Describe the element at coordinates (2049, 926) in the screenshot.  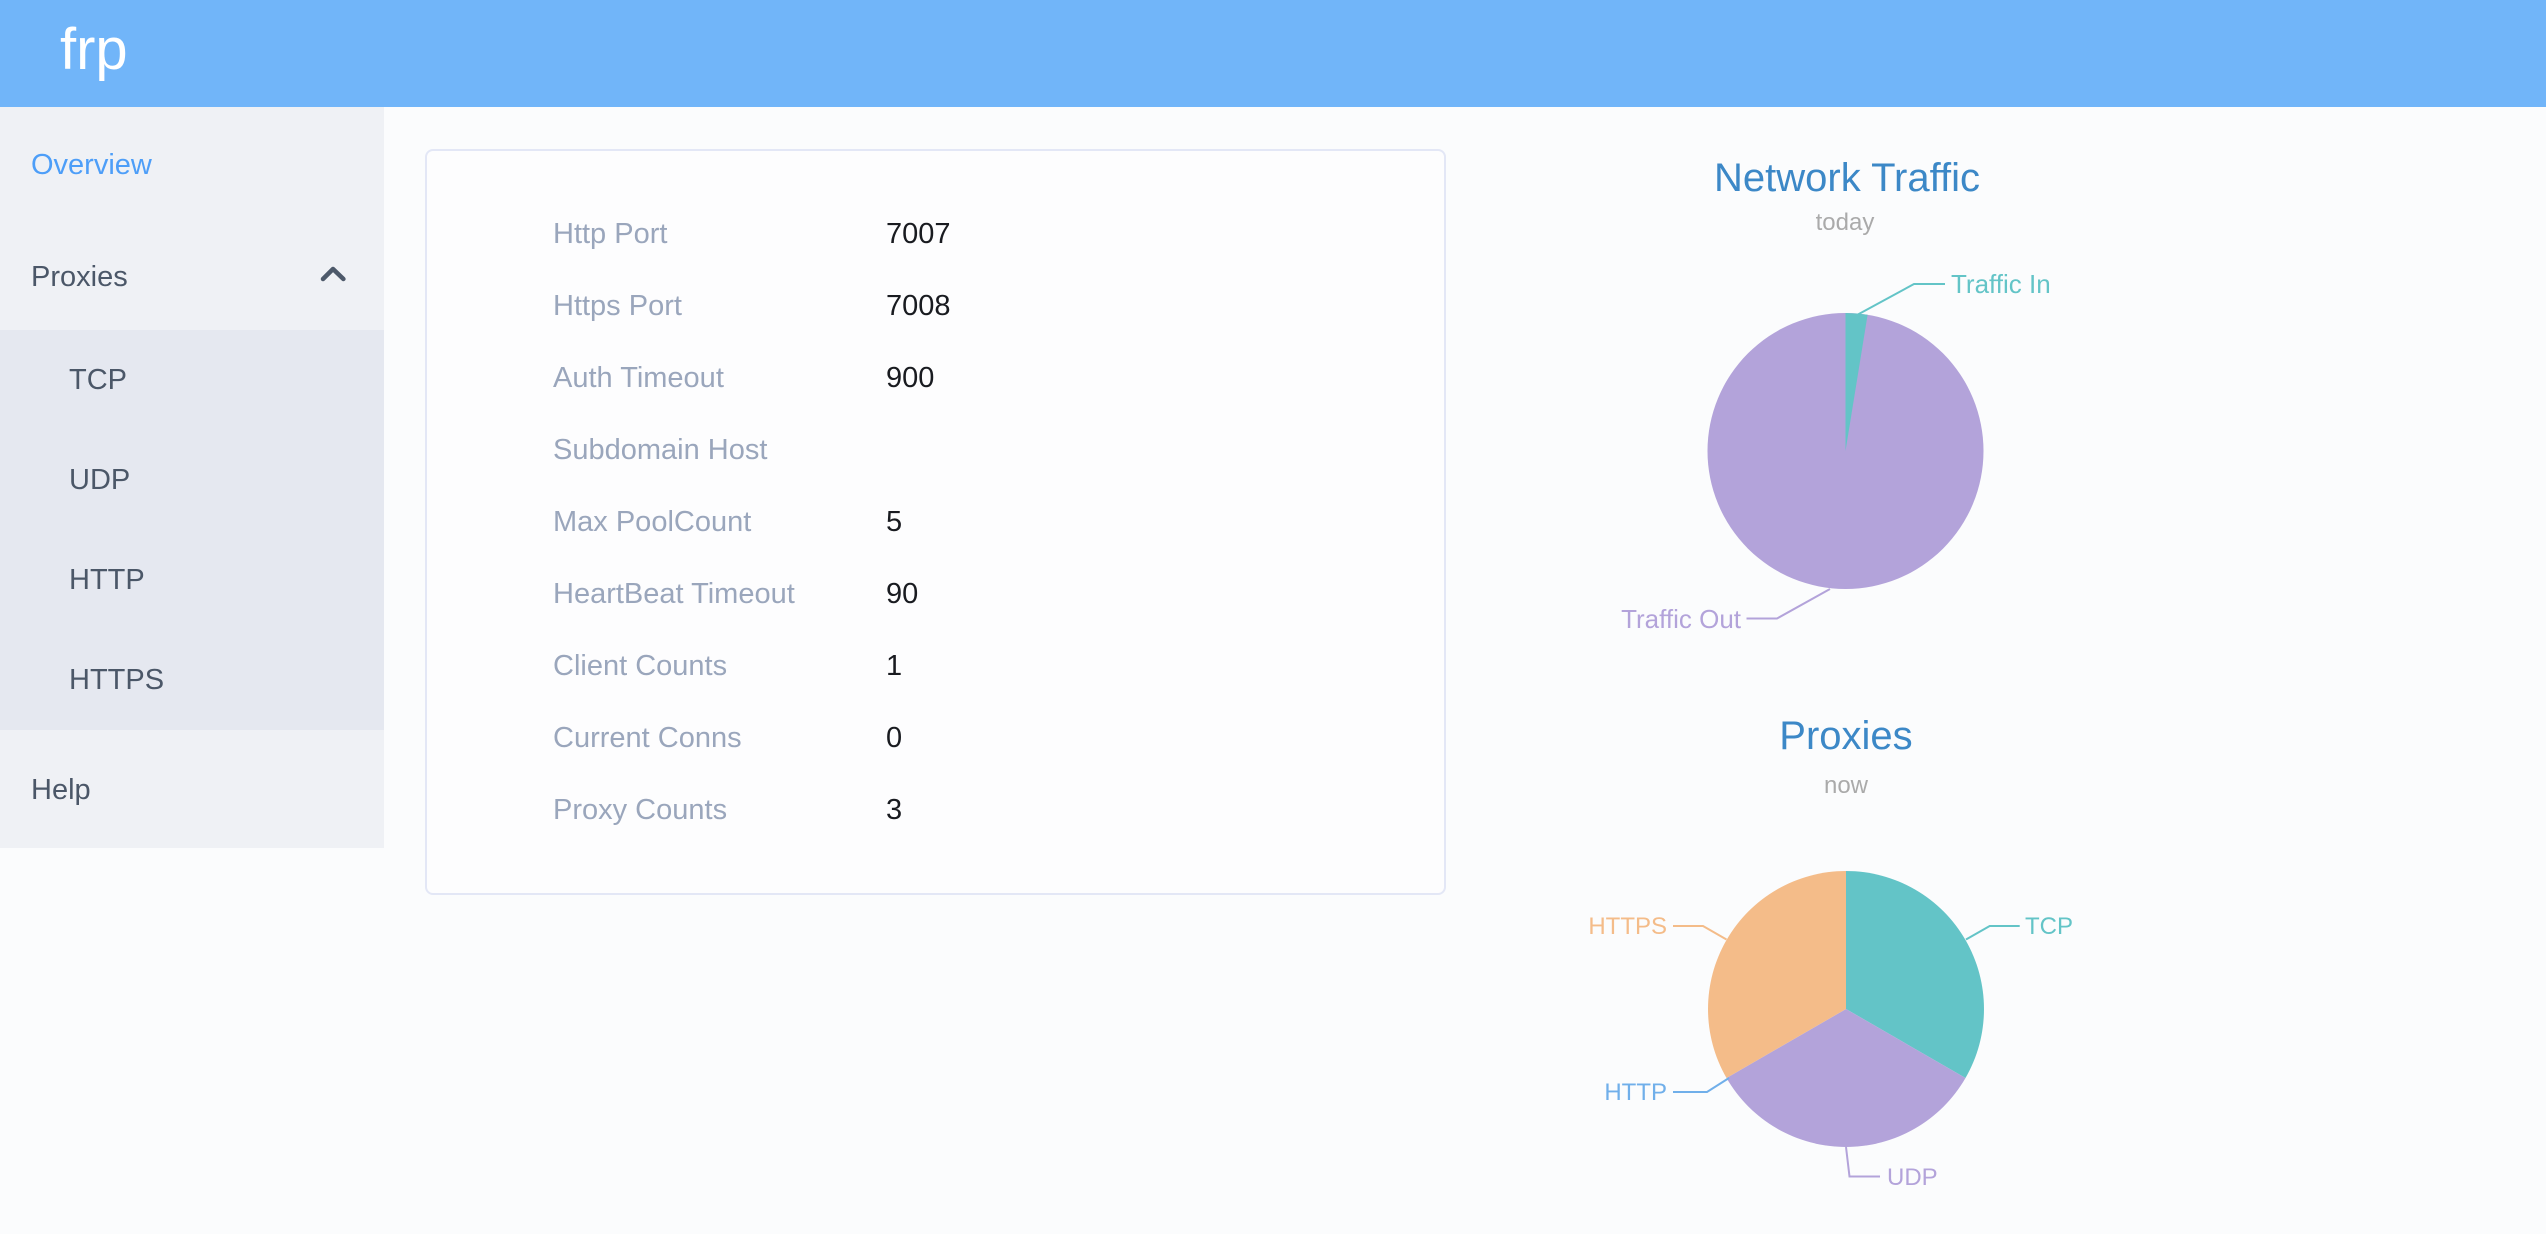
I see `svg-text: TCP` at that location.